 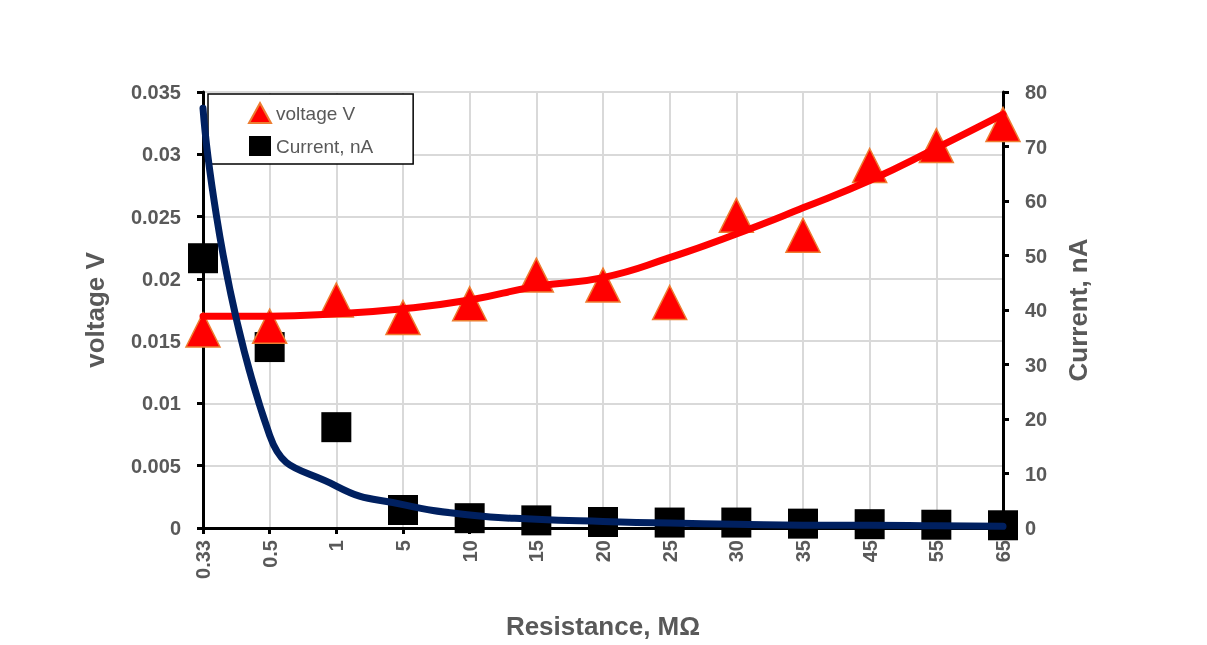 I want to click on y2-axis-title: Current, nA, so click(x=1078, y=310).